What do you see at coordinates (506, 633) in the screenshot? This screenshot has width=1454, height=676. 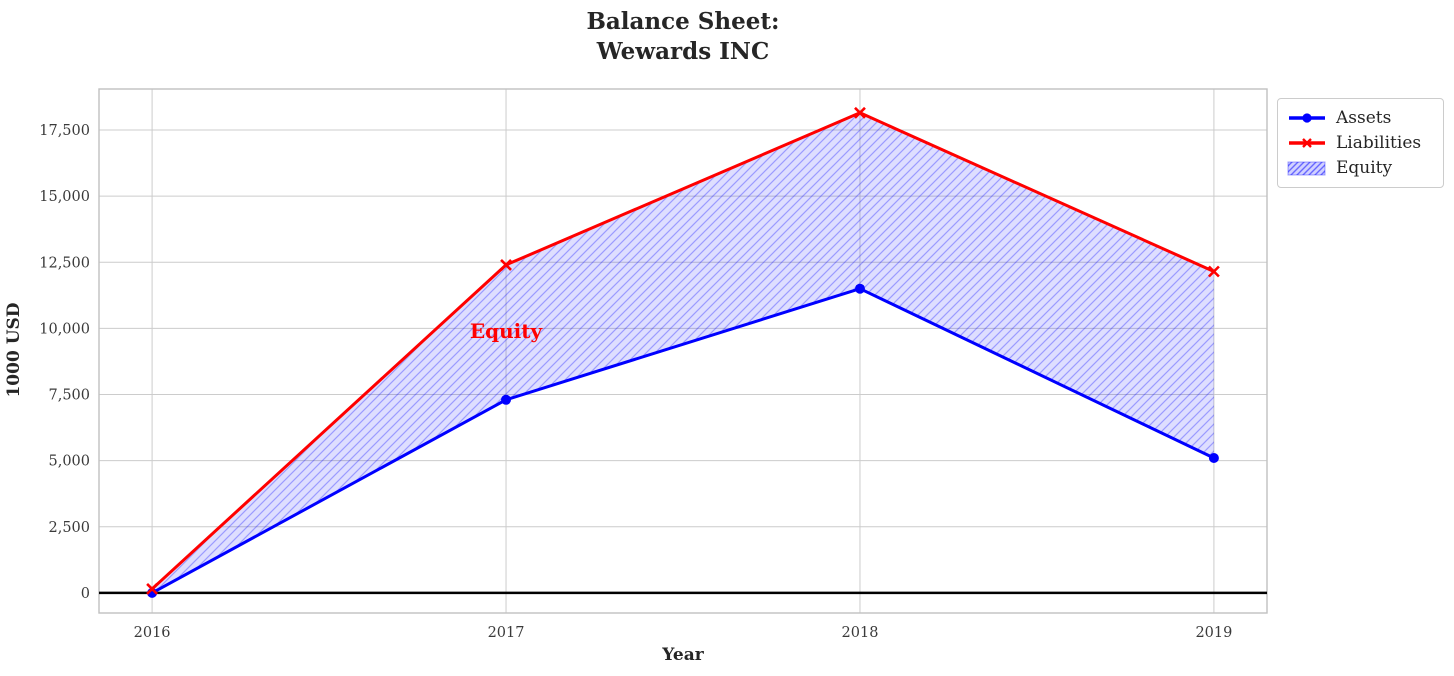 I see `svg-text: 2017` at bounding box center [506, 633].